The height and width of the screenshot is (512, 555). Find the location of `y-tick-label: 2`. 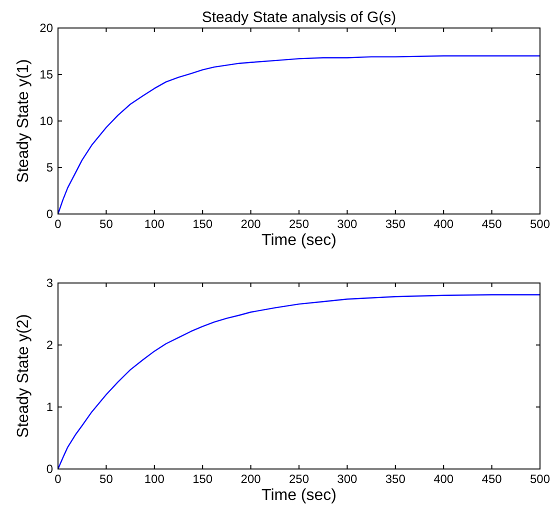

y-tick-label: 2 is located at coordinates (50, 345).